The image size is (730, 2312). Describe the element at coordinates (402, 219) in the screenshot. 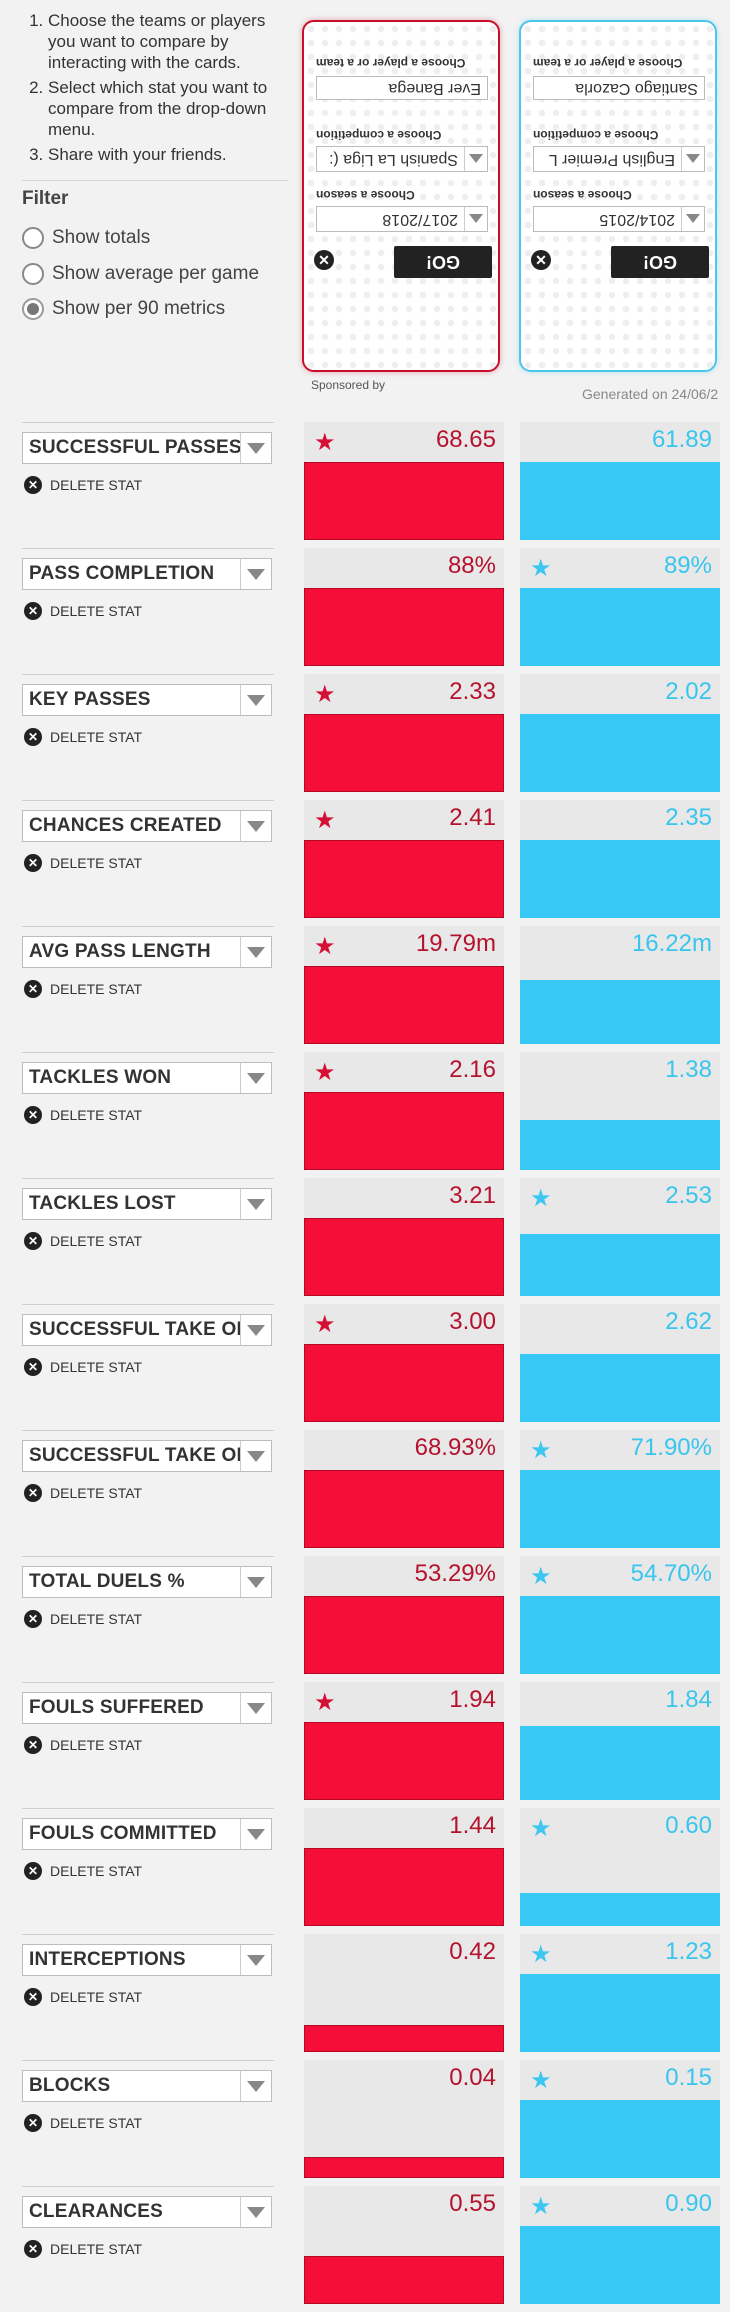

I see `season-select: 2017/2018` at that location.